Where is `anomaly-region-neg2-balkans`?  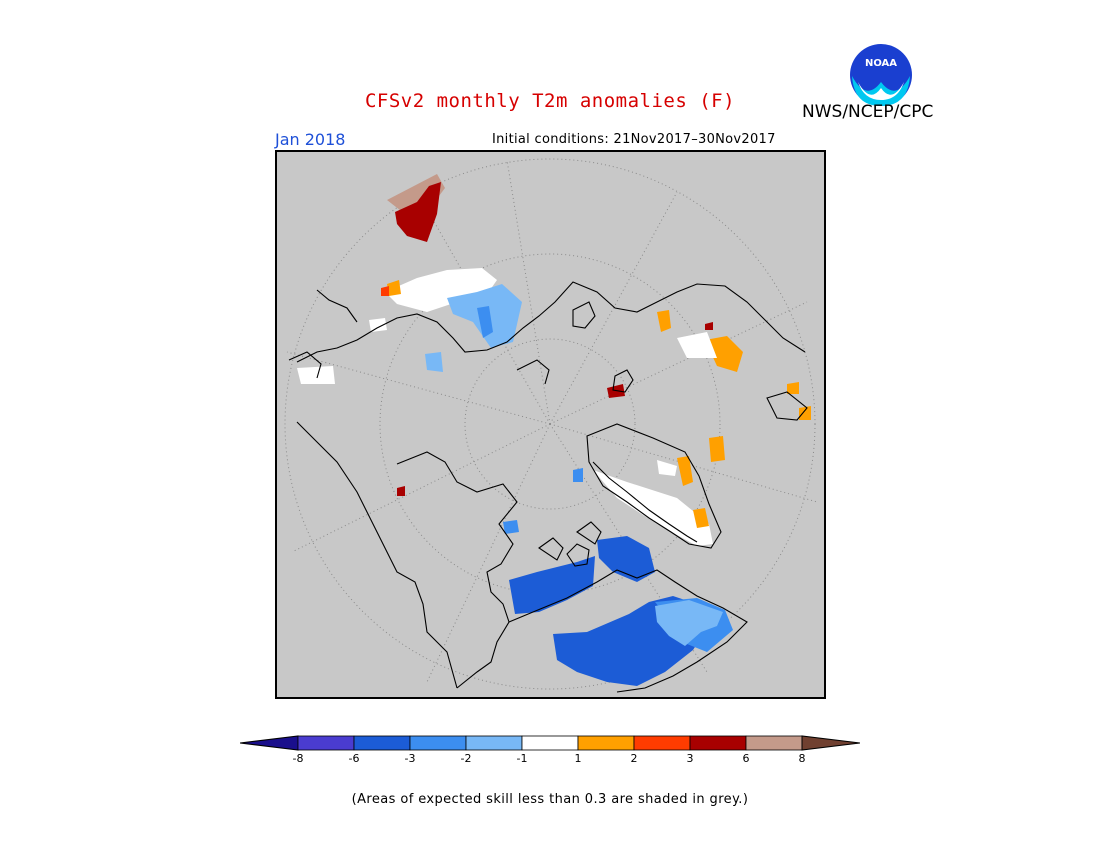 anomaly-region-neg2-balkans is located at coordinates (434, 362).